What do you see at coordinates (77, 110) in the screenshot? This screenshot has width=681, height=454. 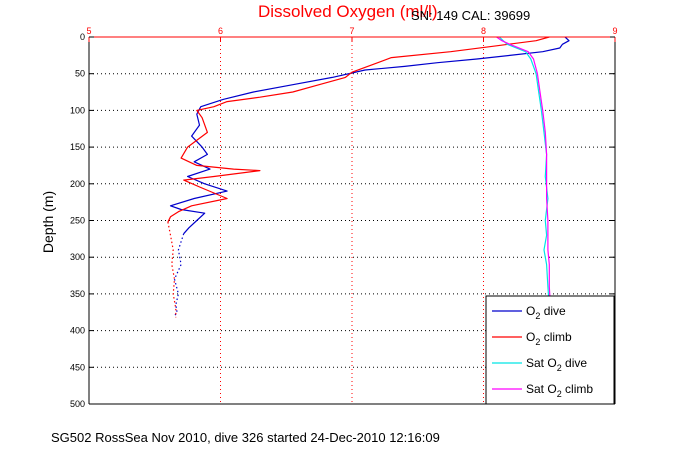 I see `y-tick-label: 100` at bounding box center [77, 110].